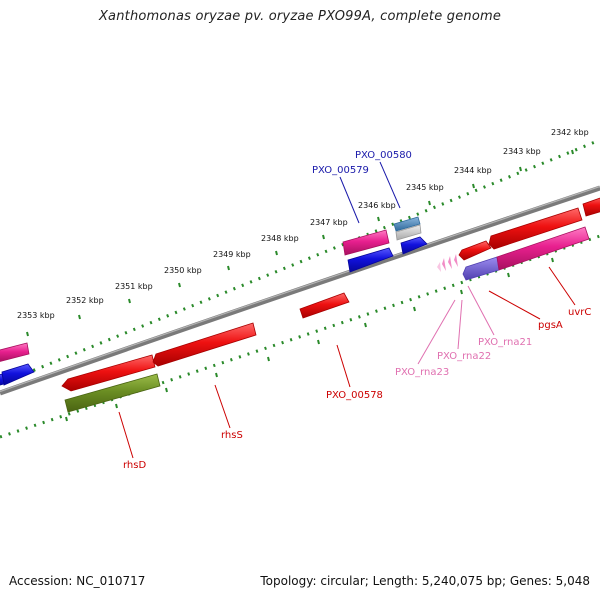 The height and width of the screenshot is (600, 600). Describe the element at coordinates (134, 286) in the screenshot. I see `ruler-label: 2351 kbp` at that location.